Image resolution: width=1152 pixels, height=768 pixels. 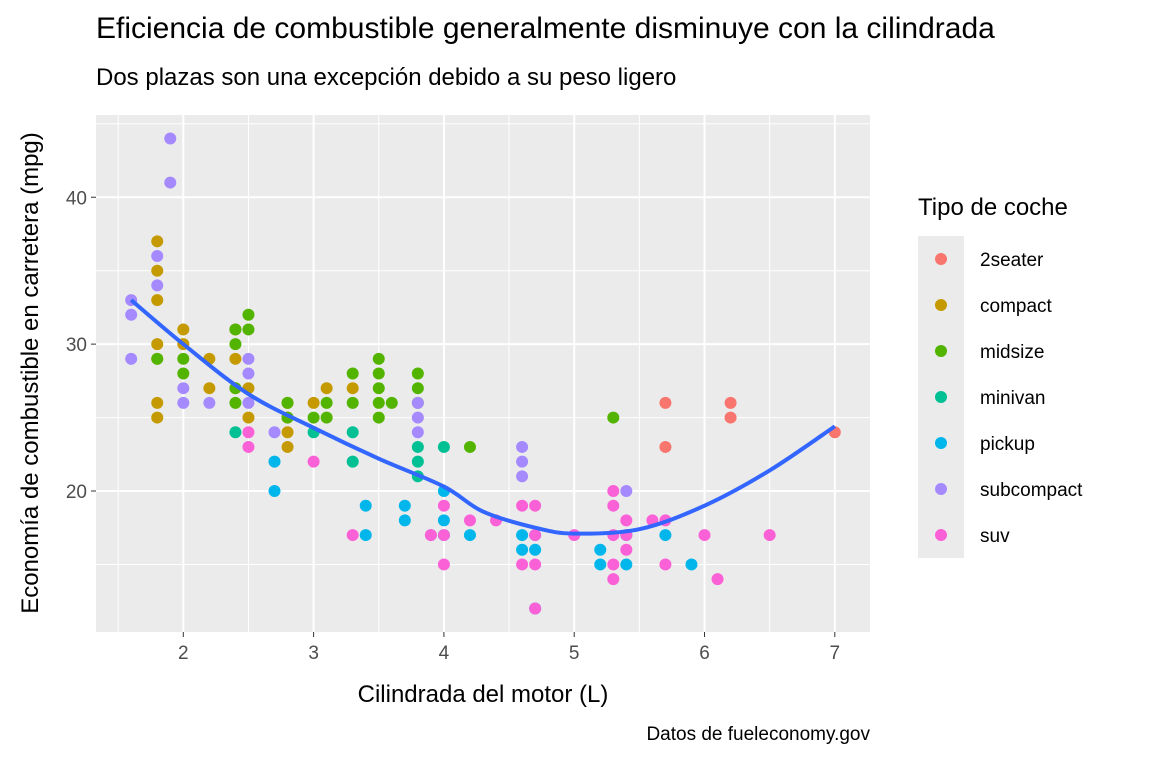 I want to click on legend-key-midsize, so click(x=941, y=351).